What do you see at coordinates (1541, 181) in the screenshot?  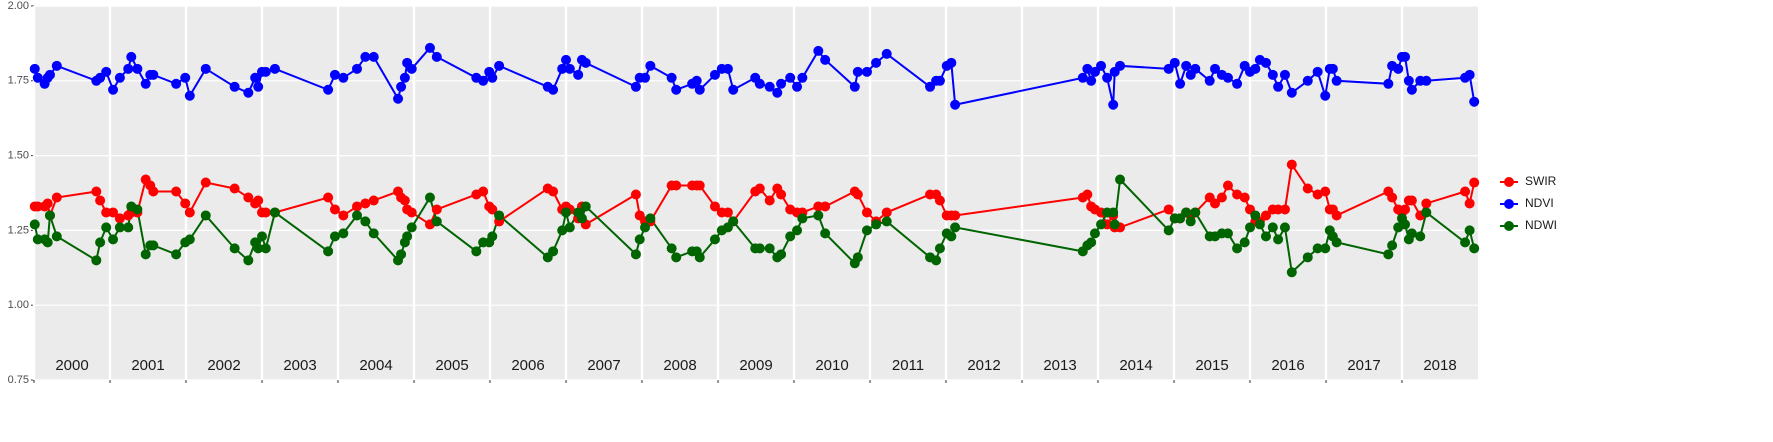 I see `legend-label: SWIR` at bounding box center [1541, 181].